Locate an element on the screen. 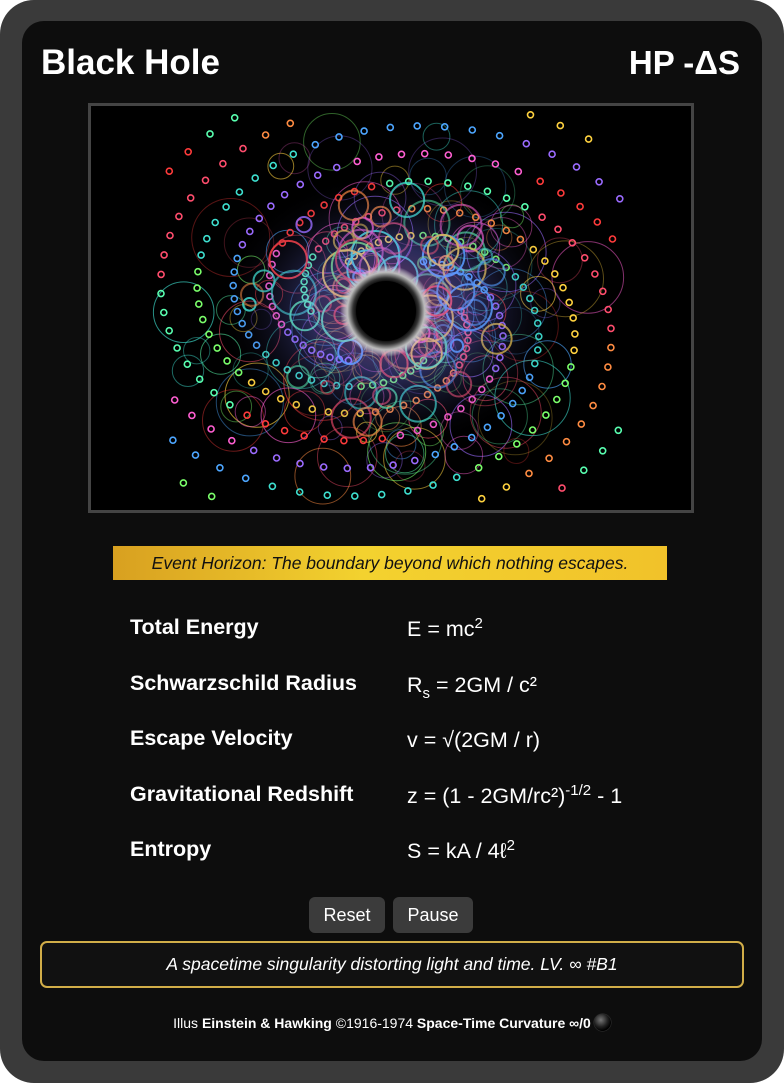 This screenshot has width=784, height=1083. credits-years: ©1916-1974 is located at coordinates (374, 1023).